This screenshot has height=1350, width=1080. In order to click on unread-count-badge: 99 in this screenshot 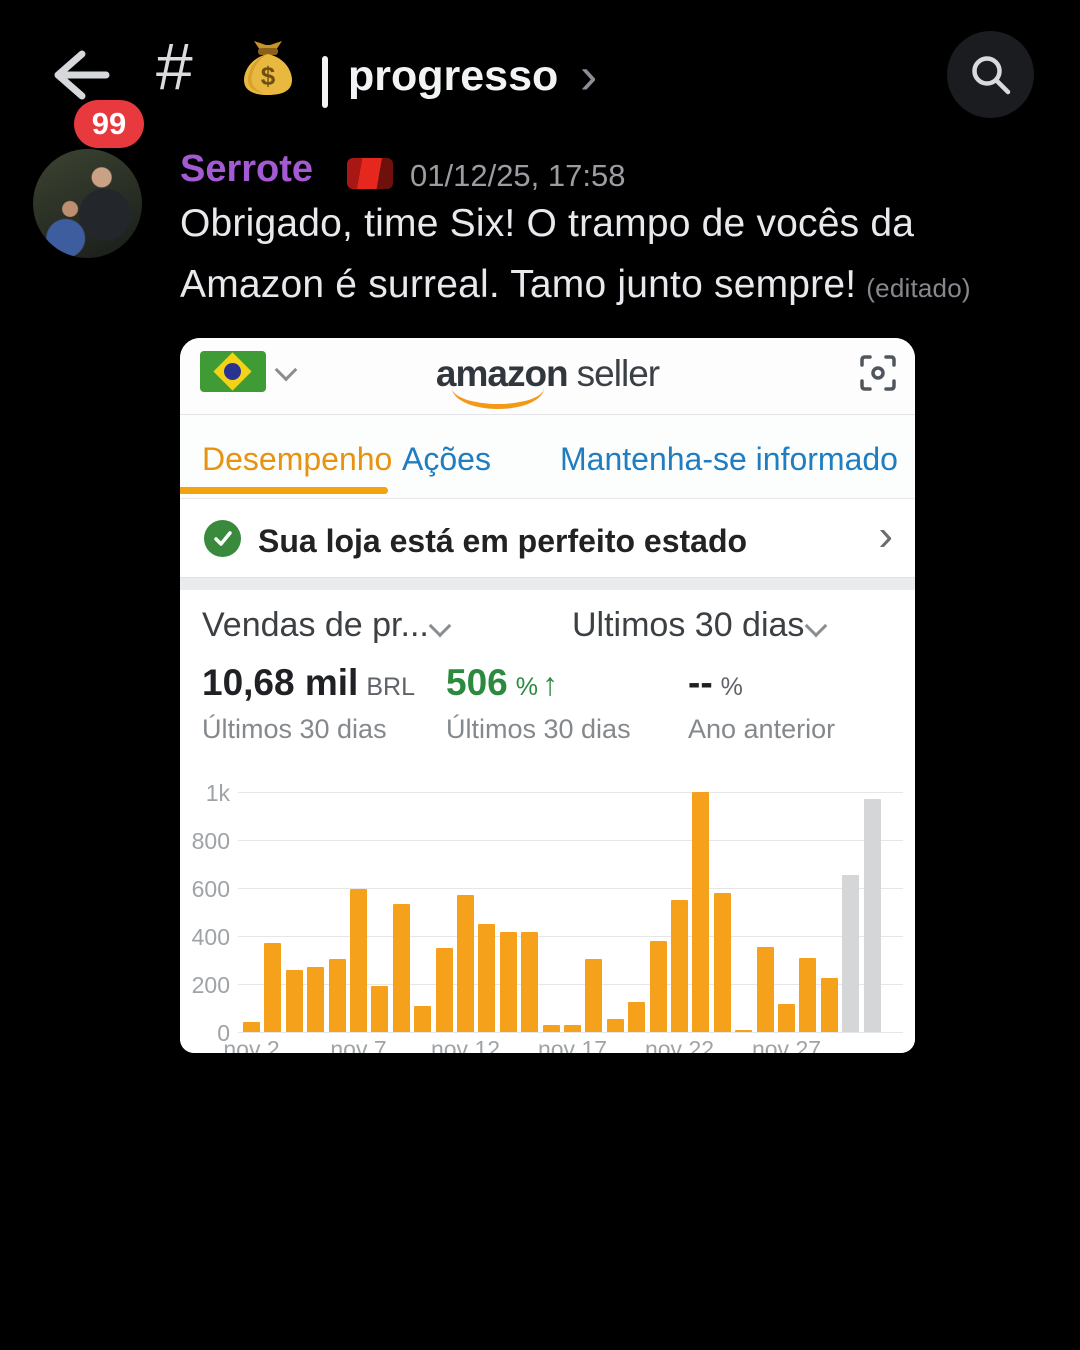, I will do `click(109, 124)`.